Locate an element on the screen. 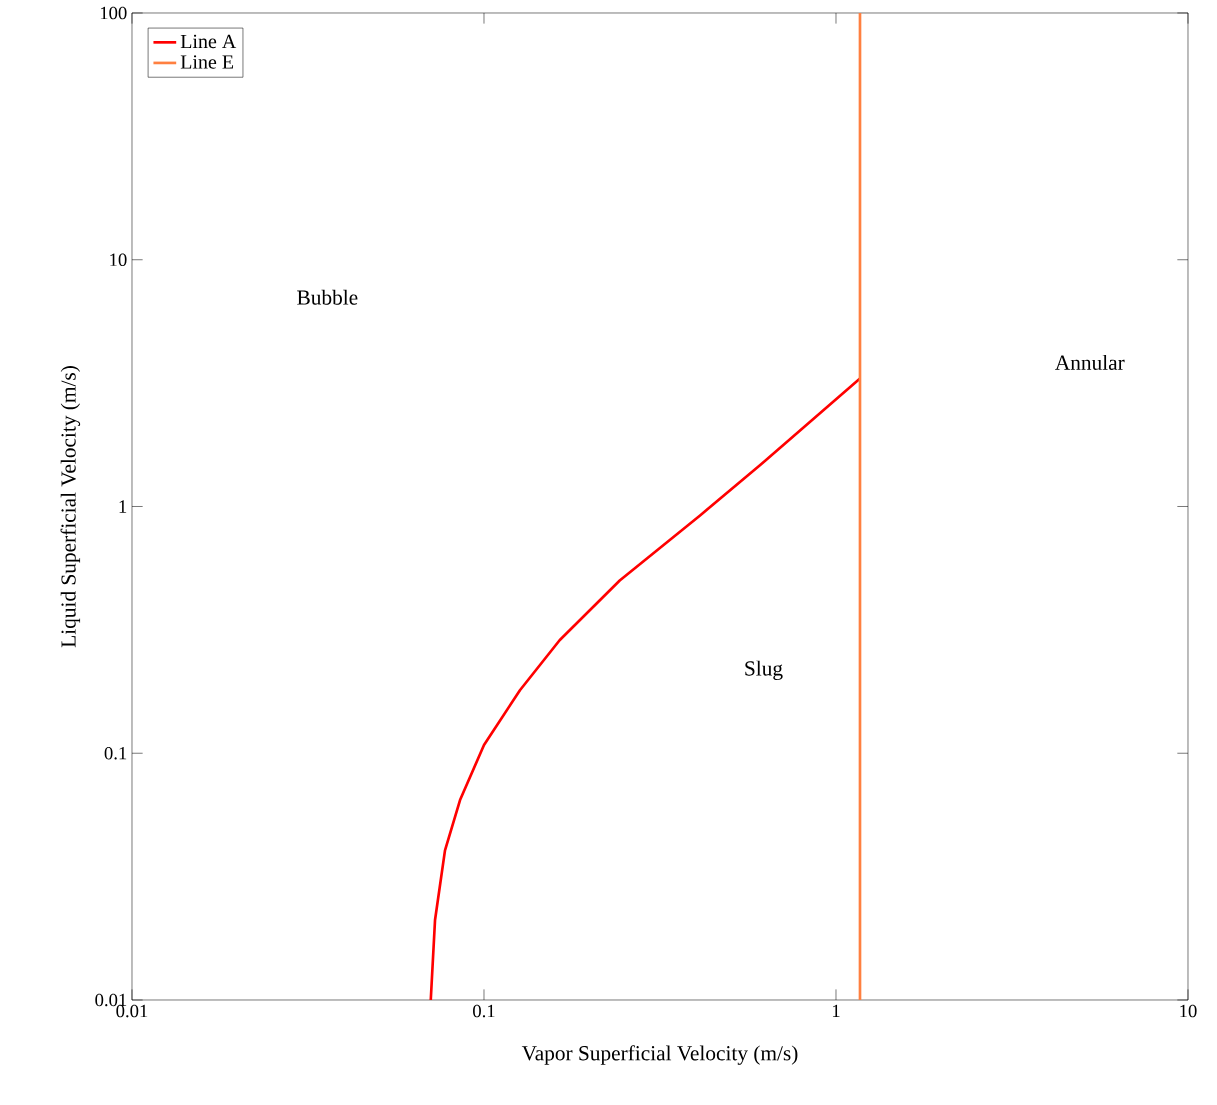  x-axis-title: Vapor Superficial Velocity (m/s) is located at coordinates (659, 1055).